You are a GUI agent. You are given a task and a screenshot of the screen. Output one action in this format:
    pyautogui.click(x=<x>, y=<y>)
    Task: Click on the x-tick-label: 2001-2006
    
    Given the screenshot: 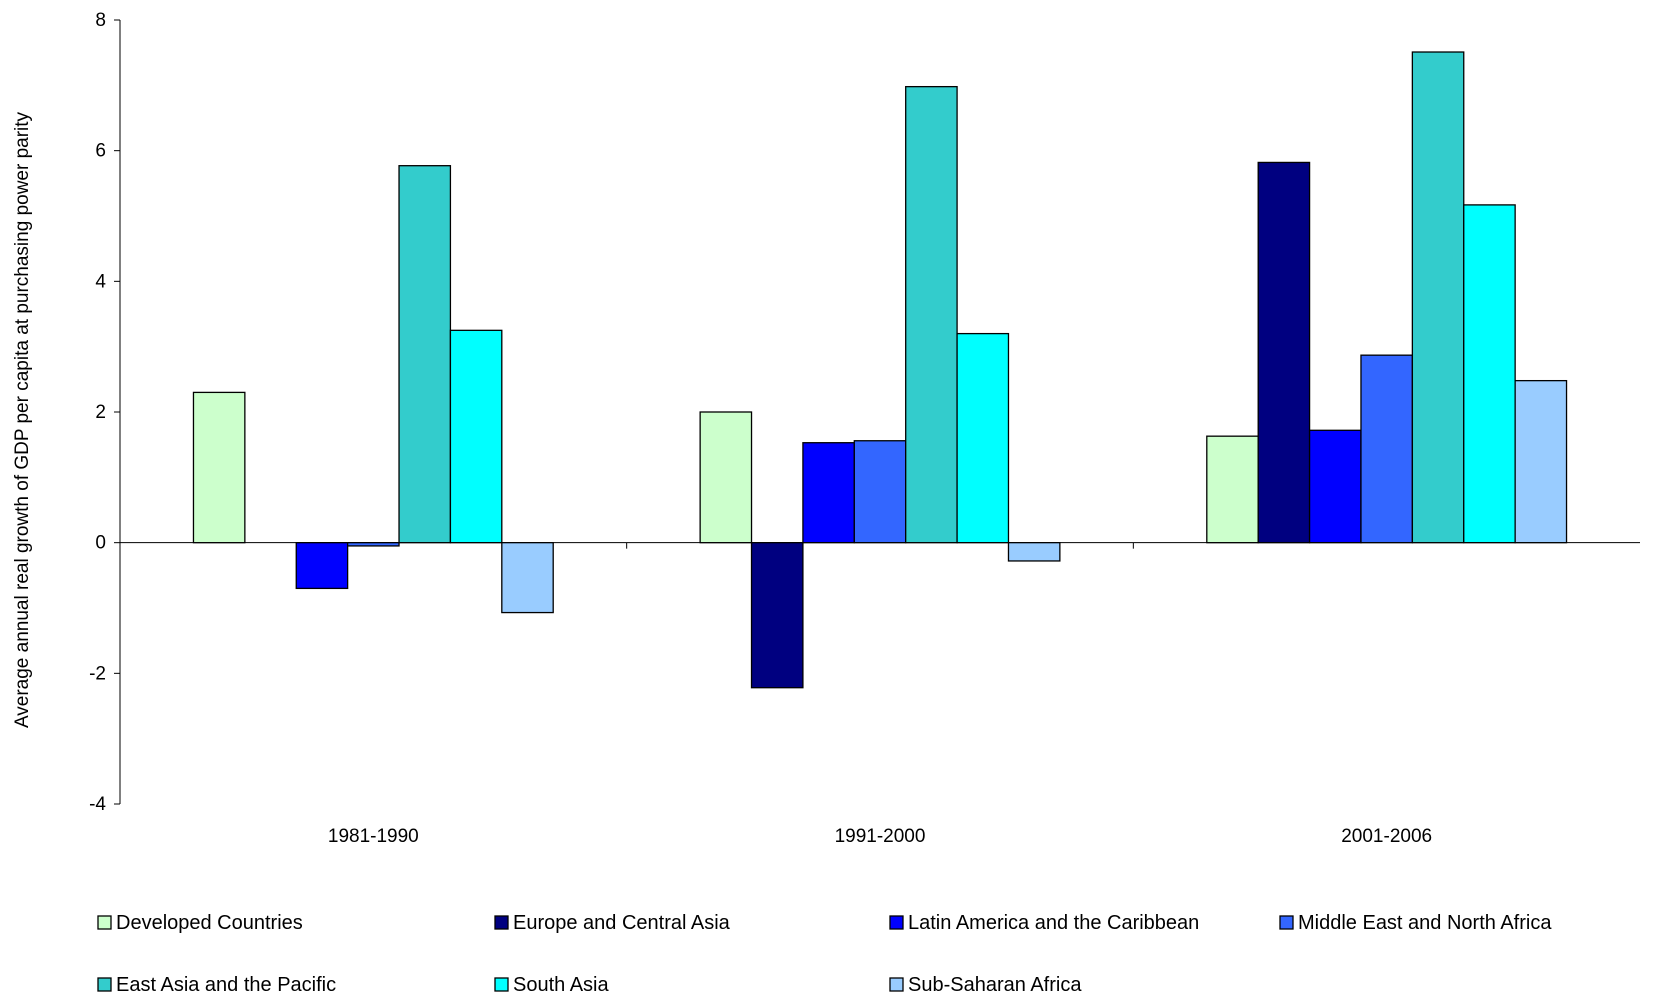 What is the action you would take?
    pyautogui.click(x=1386, y=836)
    